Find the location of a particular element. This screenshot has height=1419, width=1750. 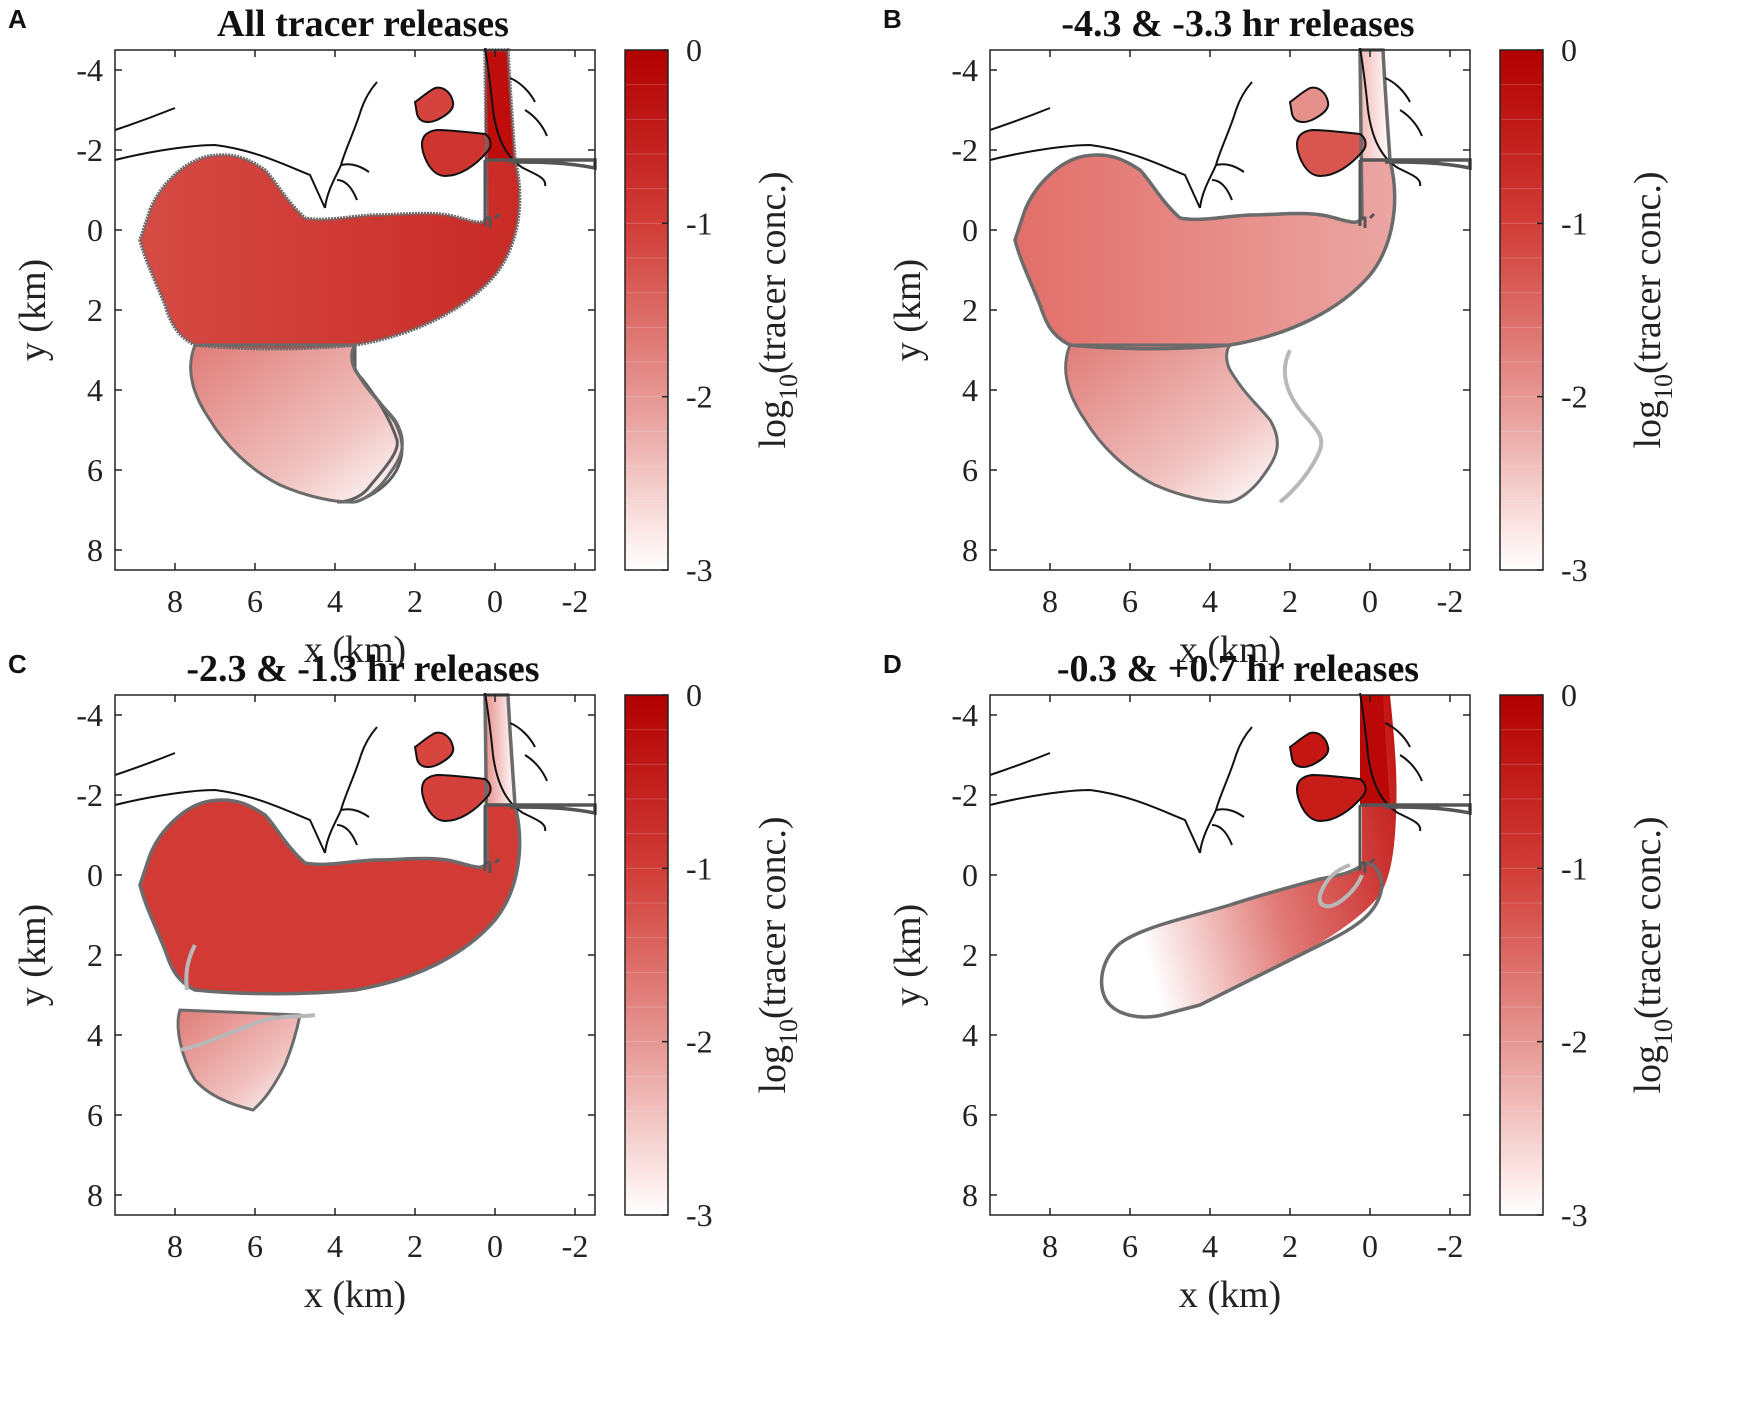

panel-letter: A is located at coordinates (17, 19).